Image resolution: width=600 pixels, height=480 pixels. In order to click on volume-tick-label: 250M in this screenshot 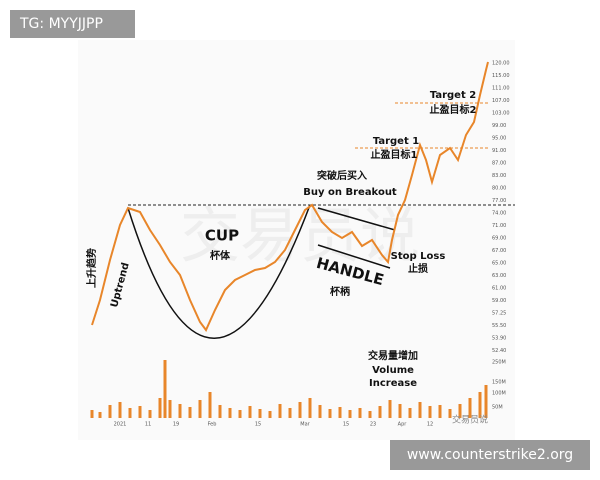, I will do `click(499, 363)`.